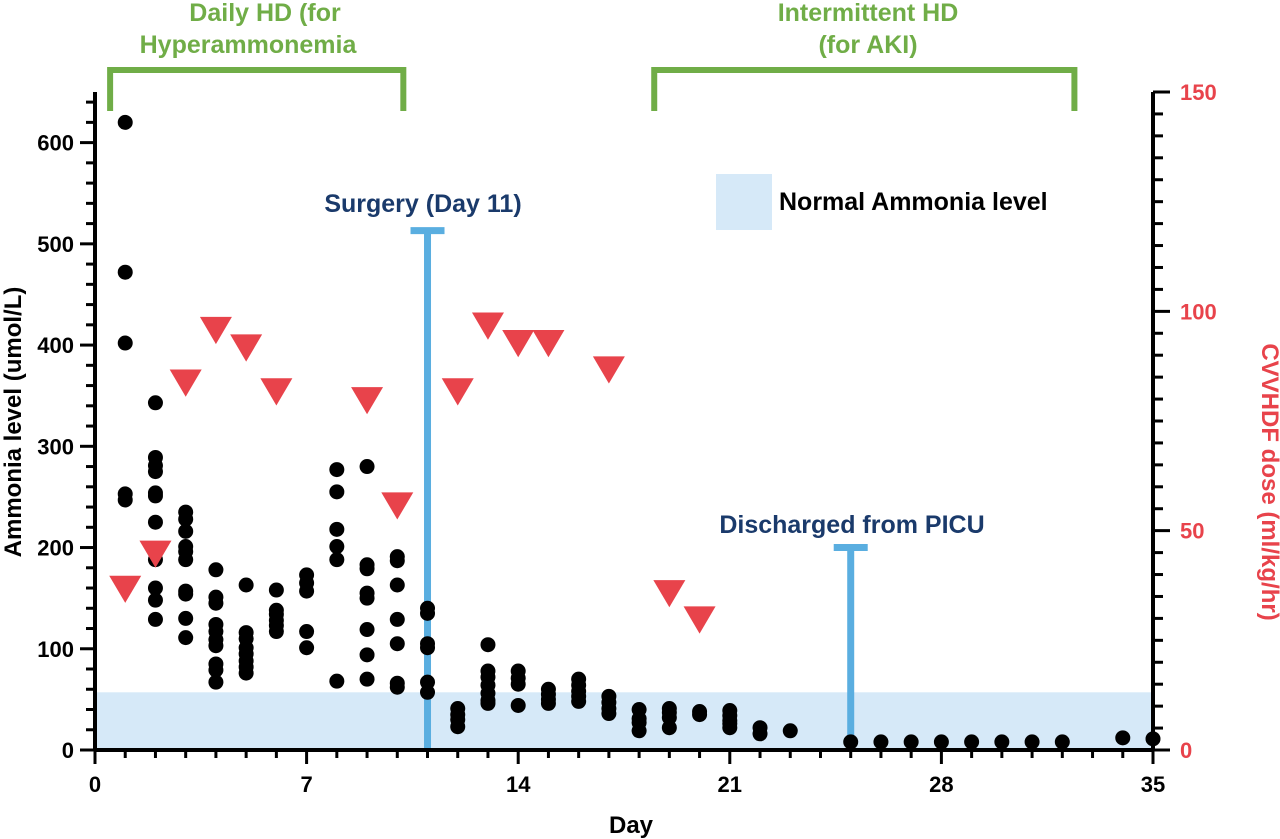 The height and width of the screenshot is (839, 1280). I want to click on y-right-tick-label: 100, so click(1198, 311).